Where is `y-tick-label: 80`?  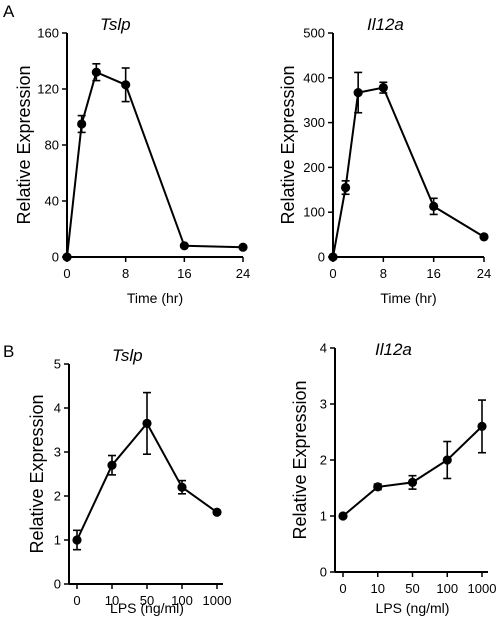 y-tick-label: 80 is located at coordinates (52, 145).